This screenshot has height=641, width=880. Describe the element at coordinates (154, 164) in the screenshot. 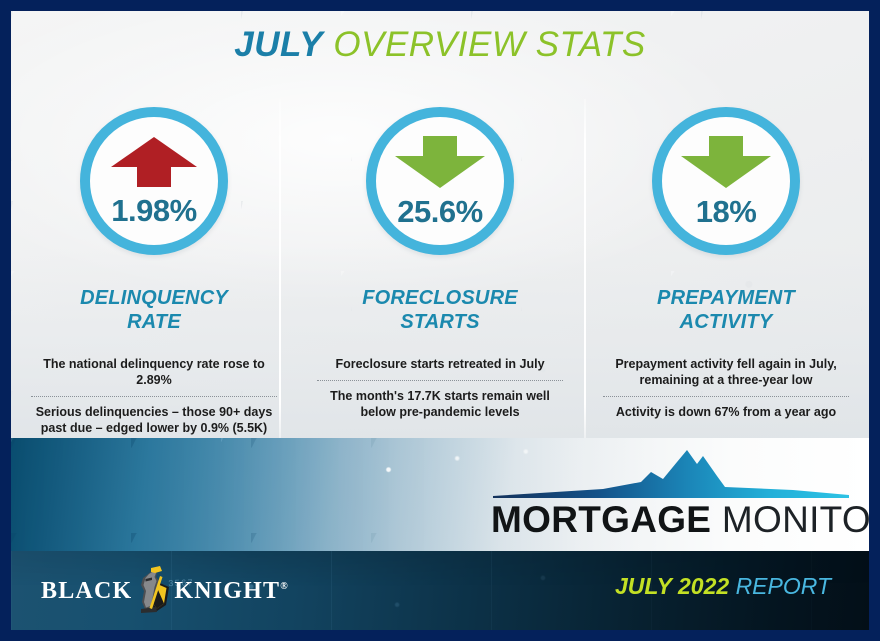

I see `arrow-up-icon` at that location.